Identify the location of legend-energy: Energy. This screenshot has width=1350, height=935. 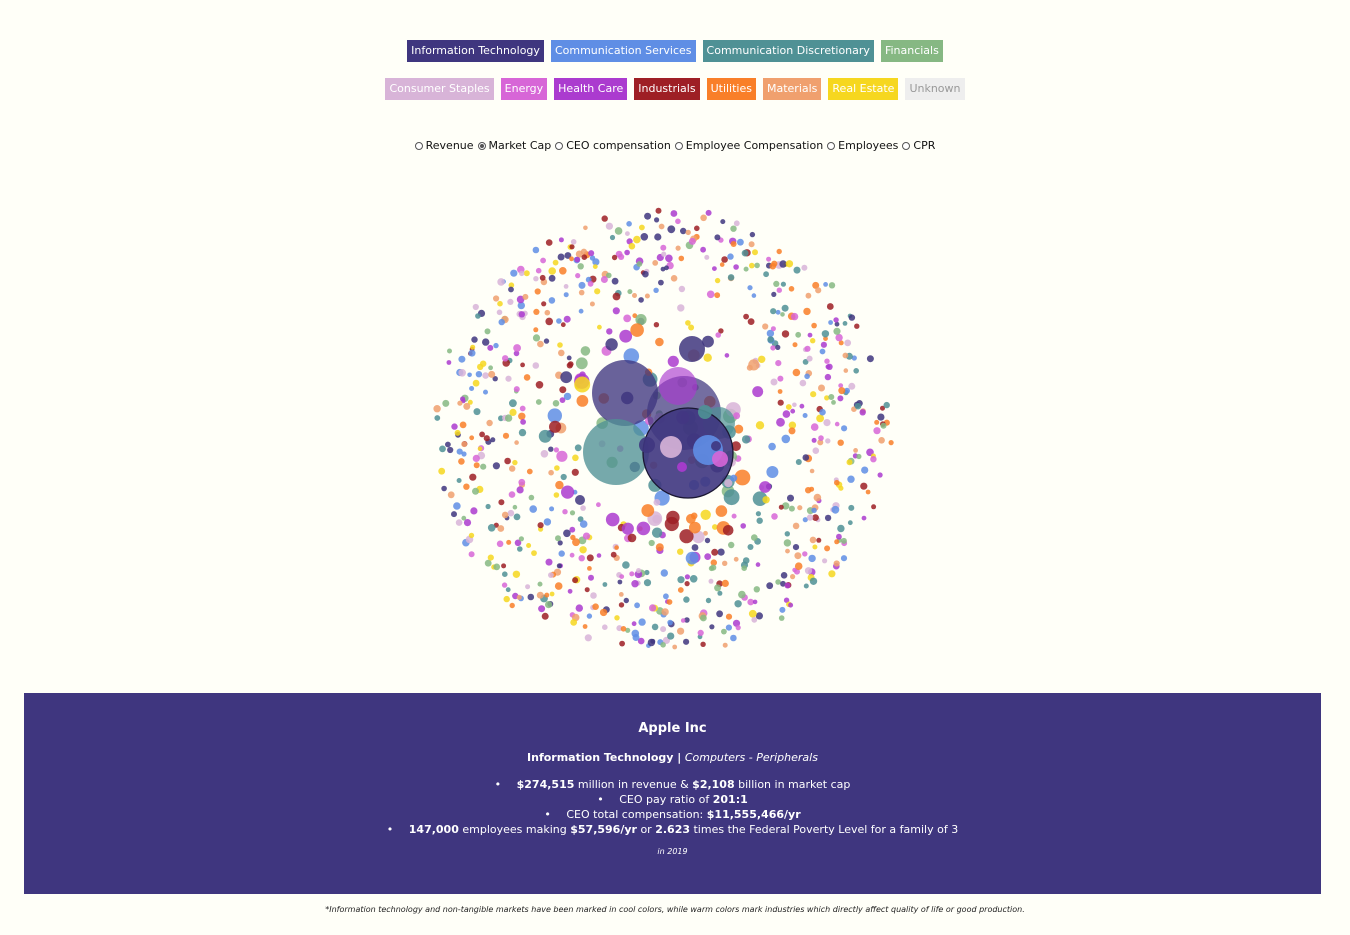
(524, 89).